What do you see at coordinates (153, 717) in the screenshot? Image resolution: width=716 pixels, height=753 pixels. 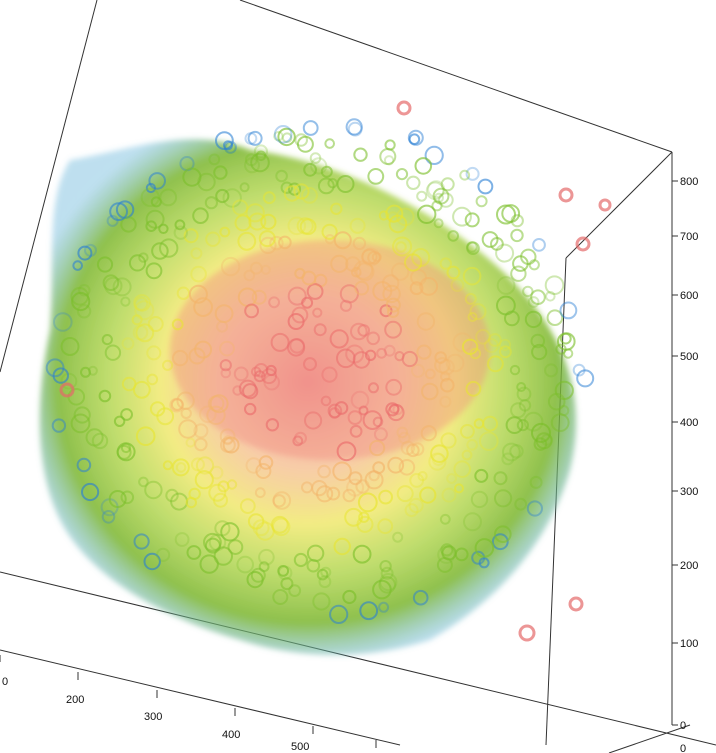 I see `bottom-axis-tick-300: 300` at bounding box center [153, 717].